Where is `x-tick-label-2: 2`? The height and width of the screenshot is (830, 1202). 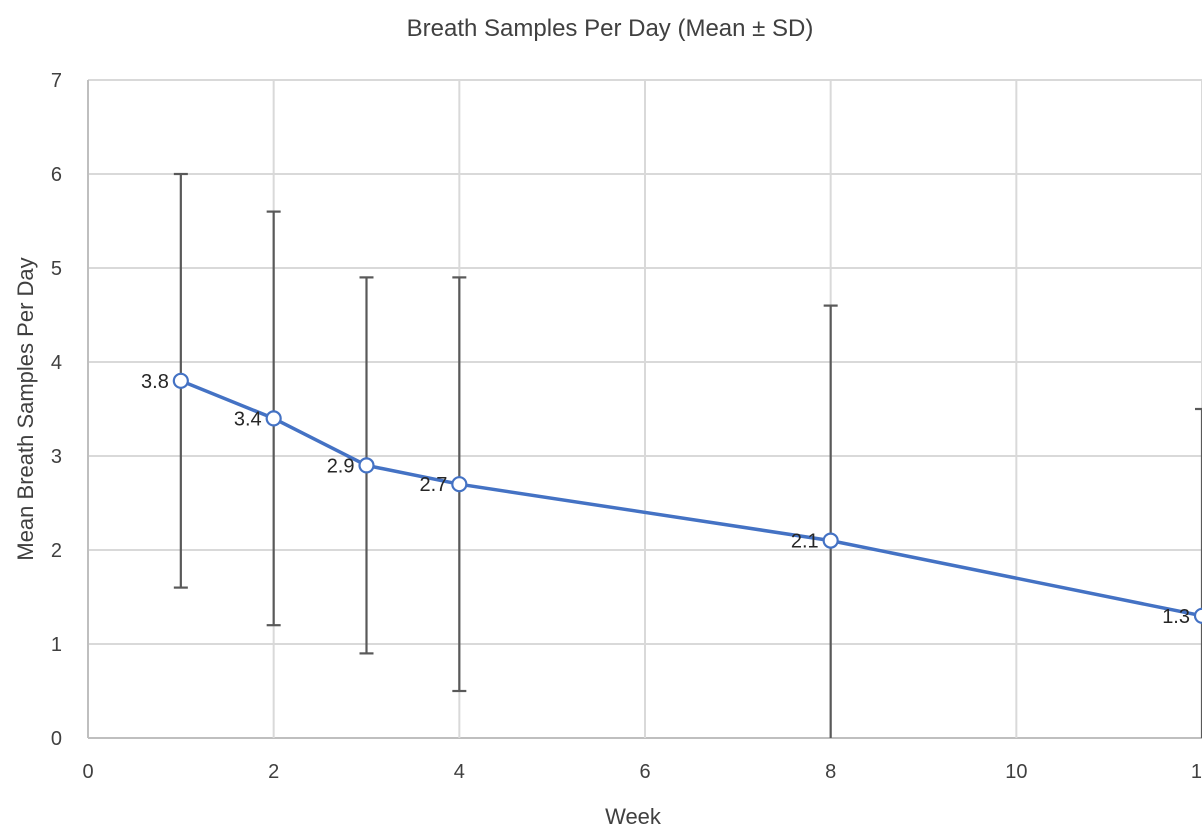 x-tick-label-2: 2 is located at coordinates (273, 772).